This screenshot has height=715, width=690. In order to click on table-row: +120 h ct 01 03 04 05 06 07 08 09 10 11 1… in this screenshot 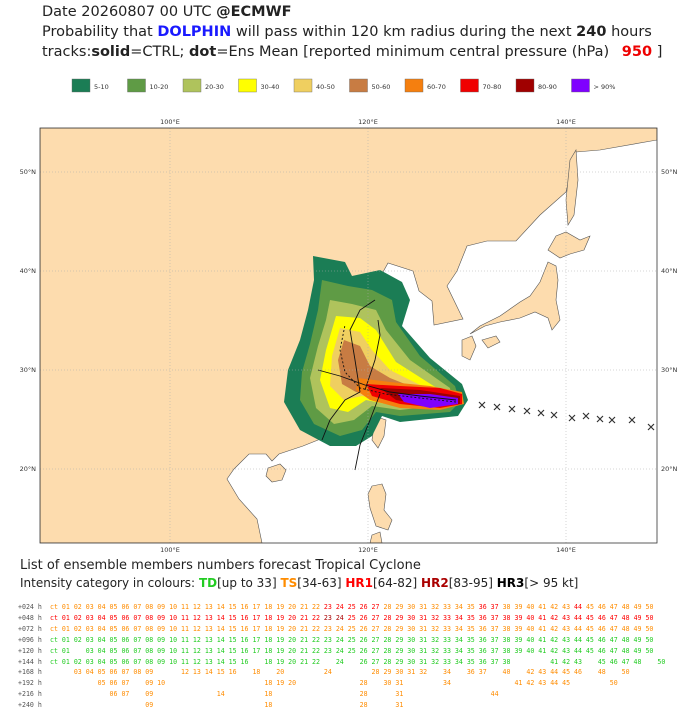, I will do `click(341, 651)`.